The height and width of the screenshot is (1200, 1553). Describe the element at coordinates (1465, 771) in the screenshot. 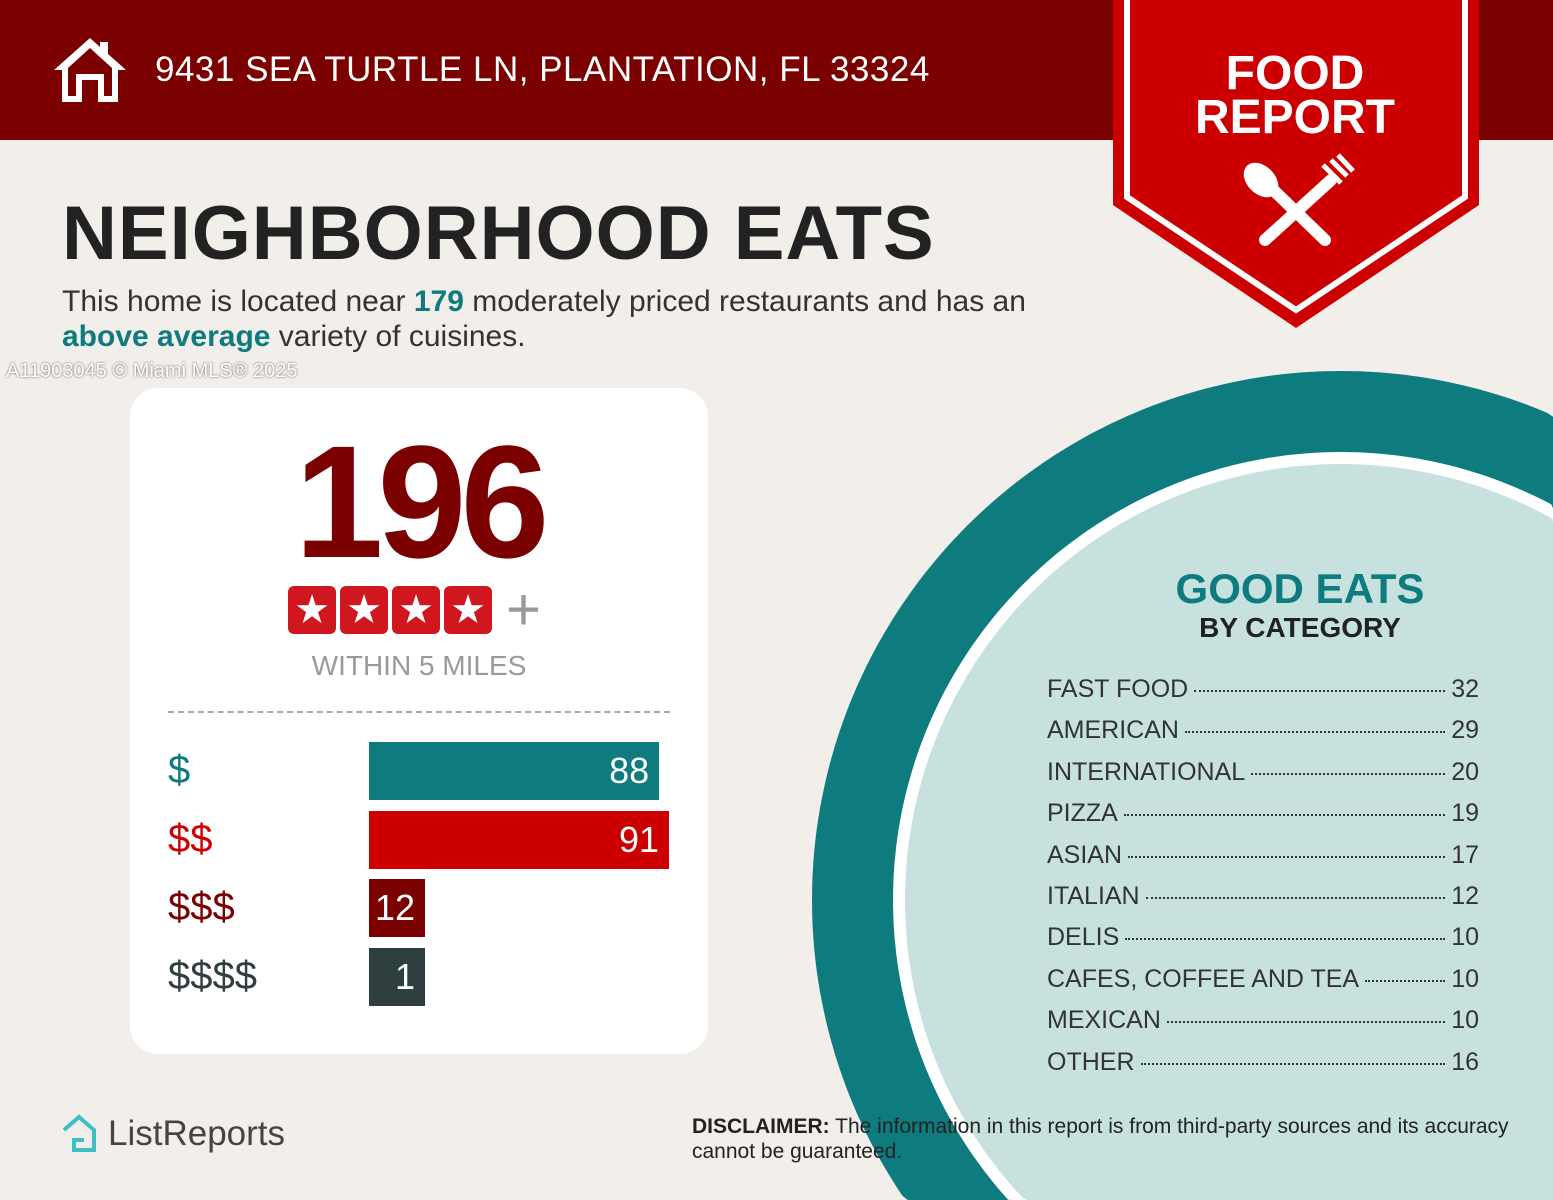

I see `category-count: 20` at that location.